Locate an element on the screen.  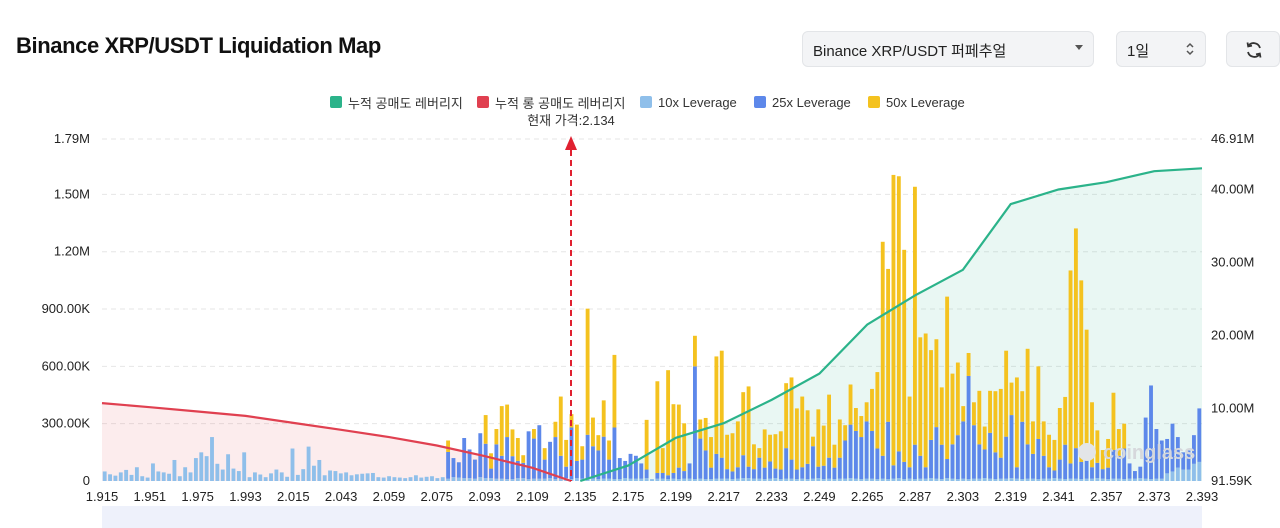
x-tick-label: 2.059 is located at coordinates (389, 496).